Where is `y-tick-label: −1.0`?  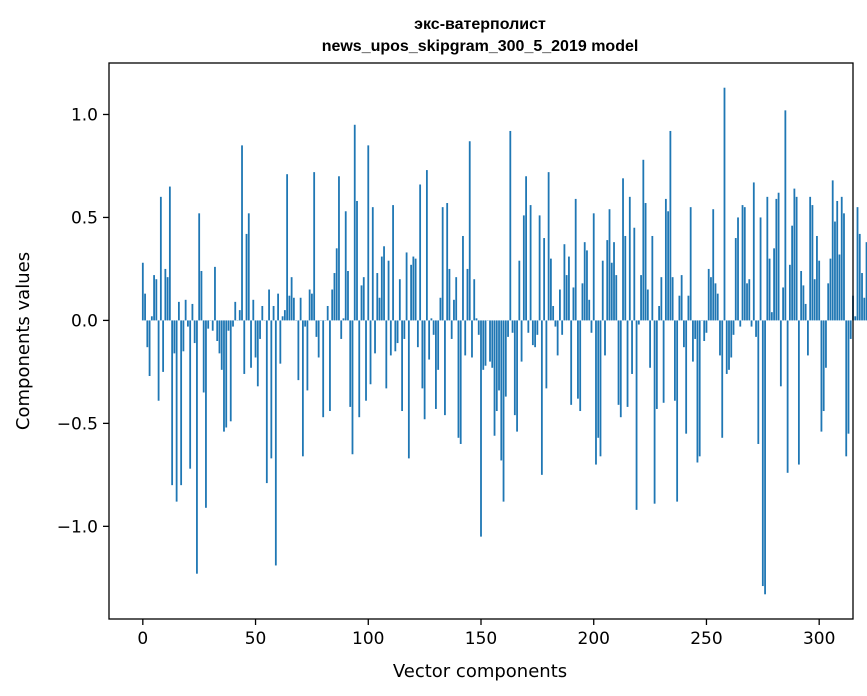 y-tick-label: −1.0 is located at coordinates (77, 527).